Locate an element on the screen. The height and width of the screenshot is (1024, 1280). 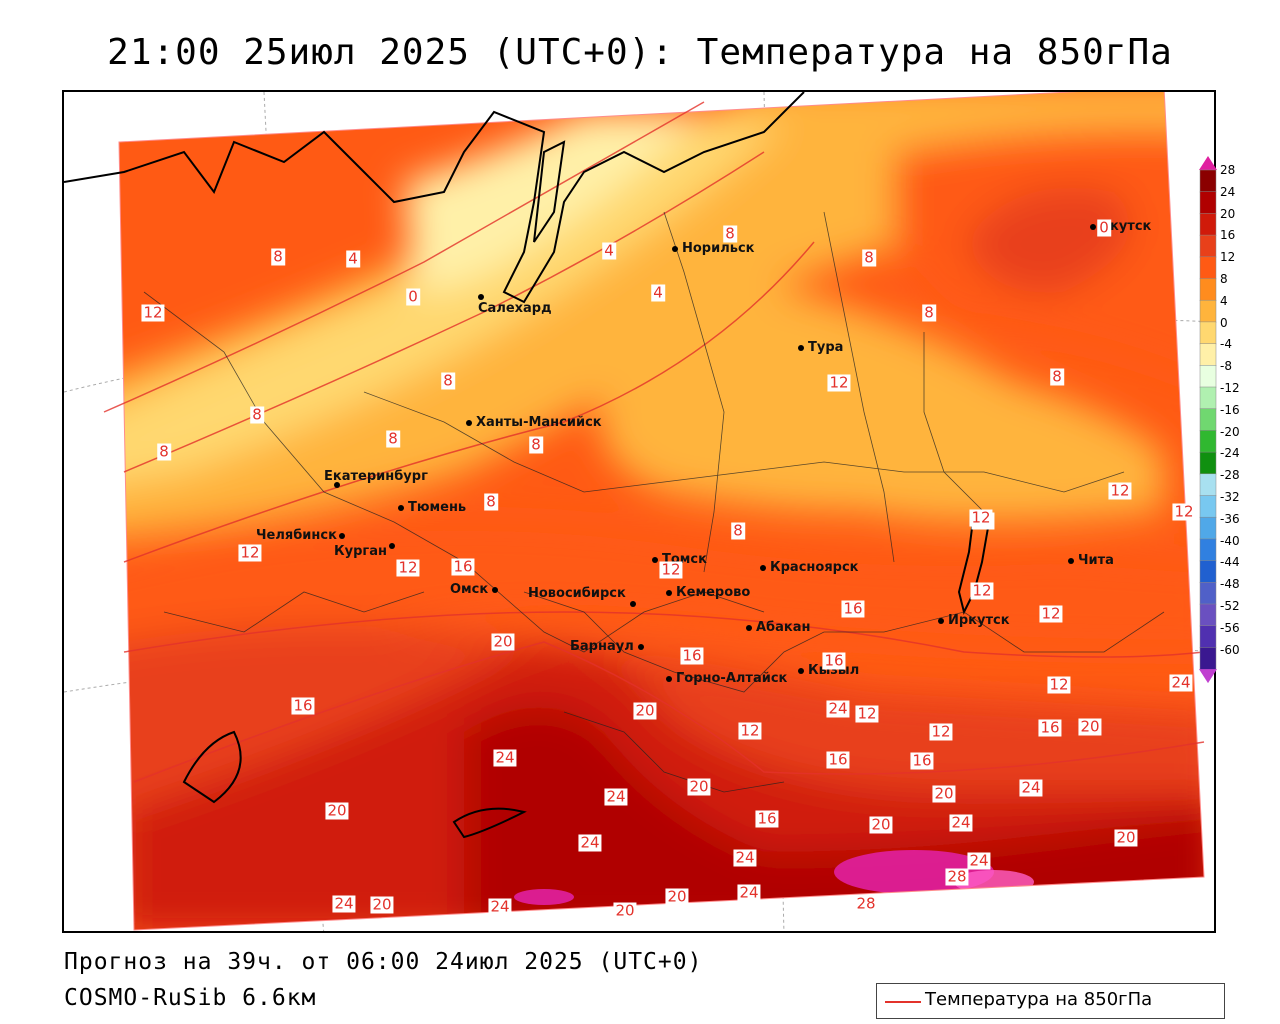
city-ekaterinburg: Екатеринбург is located at coordinates (386, 480).